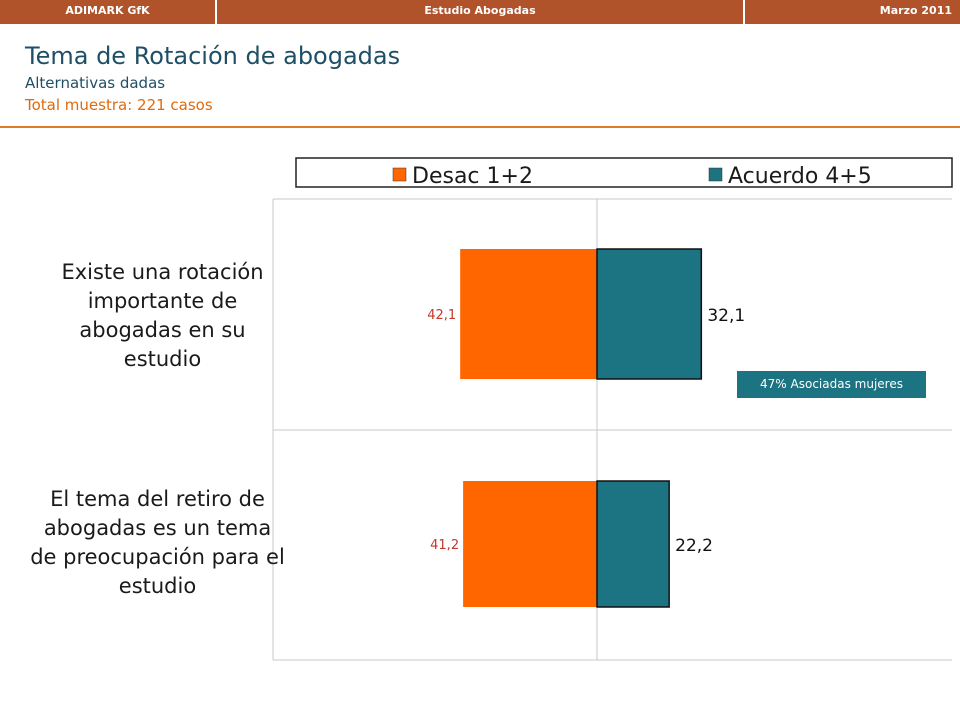  What do you see at coordinates (95, 83) in the screenshot?
I see `page-subtitle: Alternativas dadas` at bounding box center [95, 83].